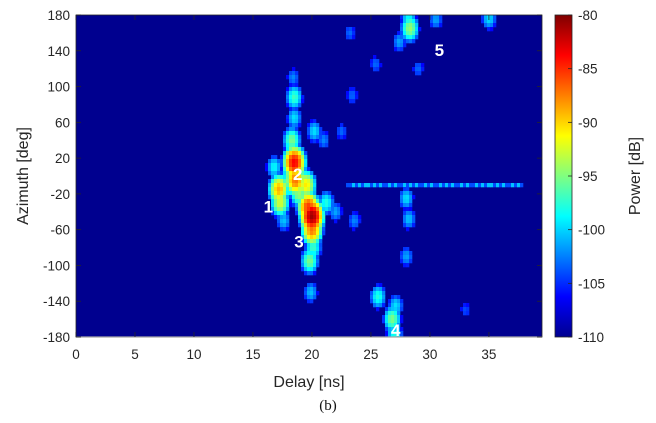  I want to click on x-tick-label: 25, so click(370, 354).